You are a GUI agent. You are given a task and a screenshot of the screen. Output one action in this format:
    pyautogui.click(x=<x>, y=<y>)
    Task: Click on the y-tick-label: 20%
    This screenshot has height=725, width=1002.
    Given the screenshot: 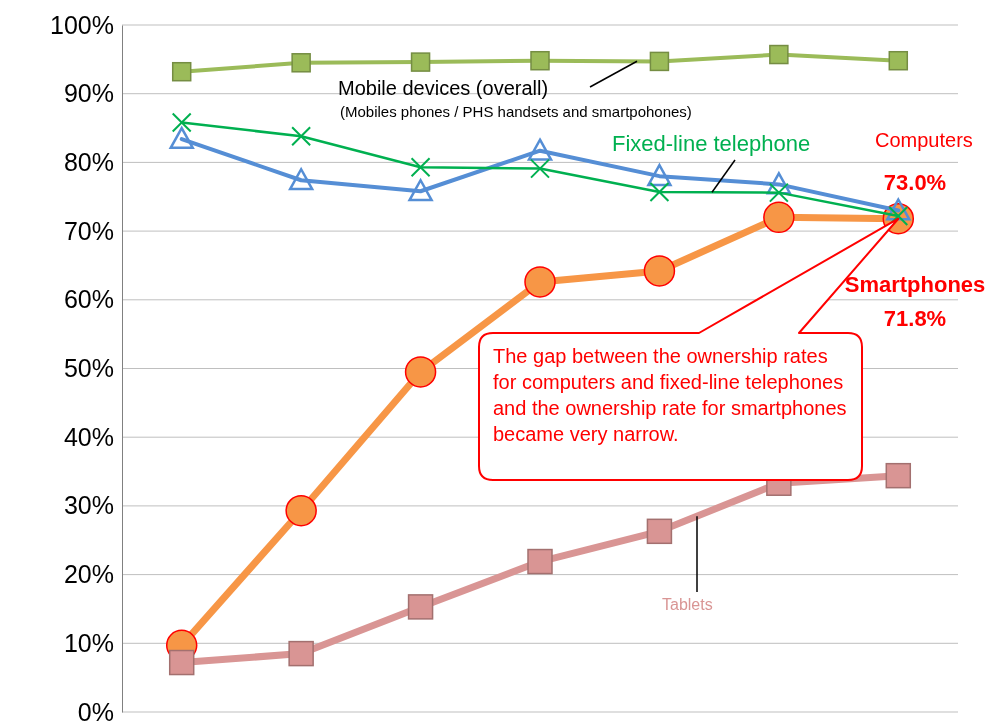 What is the action you would take?
    pyautogui.click(x=88, y=574)
    